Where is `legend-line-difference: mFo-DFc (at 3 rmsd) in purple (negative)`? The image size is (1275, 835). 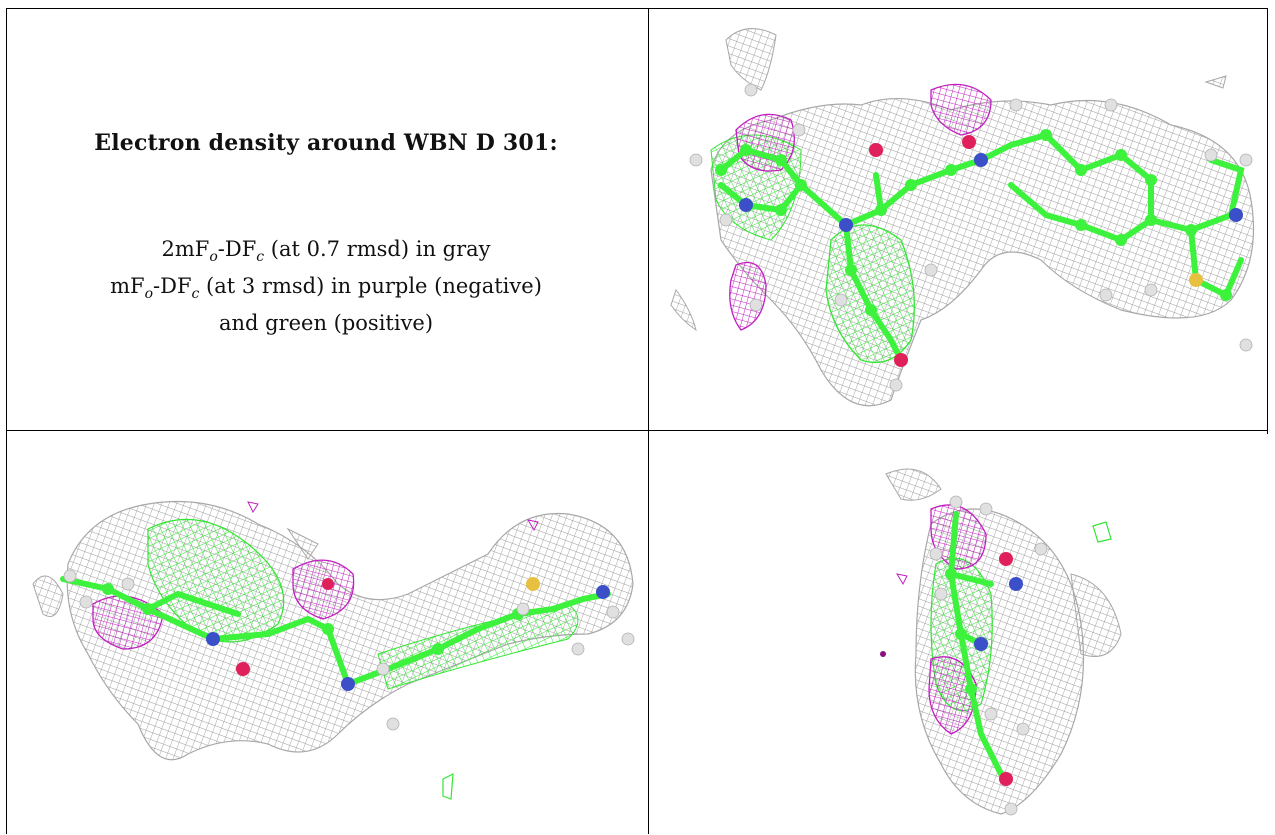
legend-line-difference: mFo-DFc (at 3 rmsd) in purple (negative) is located at coordinates (326, 288).